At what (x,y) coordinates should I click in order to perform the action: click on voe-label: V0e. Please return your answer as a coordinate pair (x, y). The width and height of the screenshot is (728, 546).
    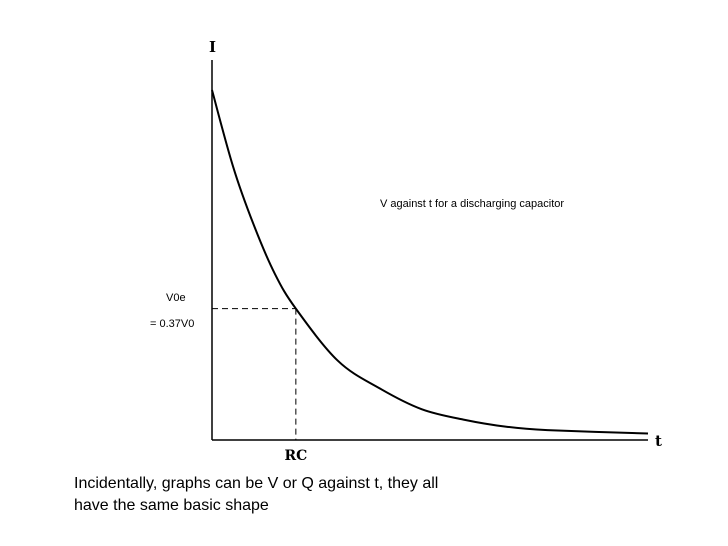
    Looking at the image, I should click on (176, 298).